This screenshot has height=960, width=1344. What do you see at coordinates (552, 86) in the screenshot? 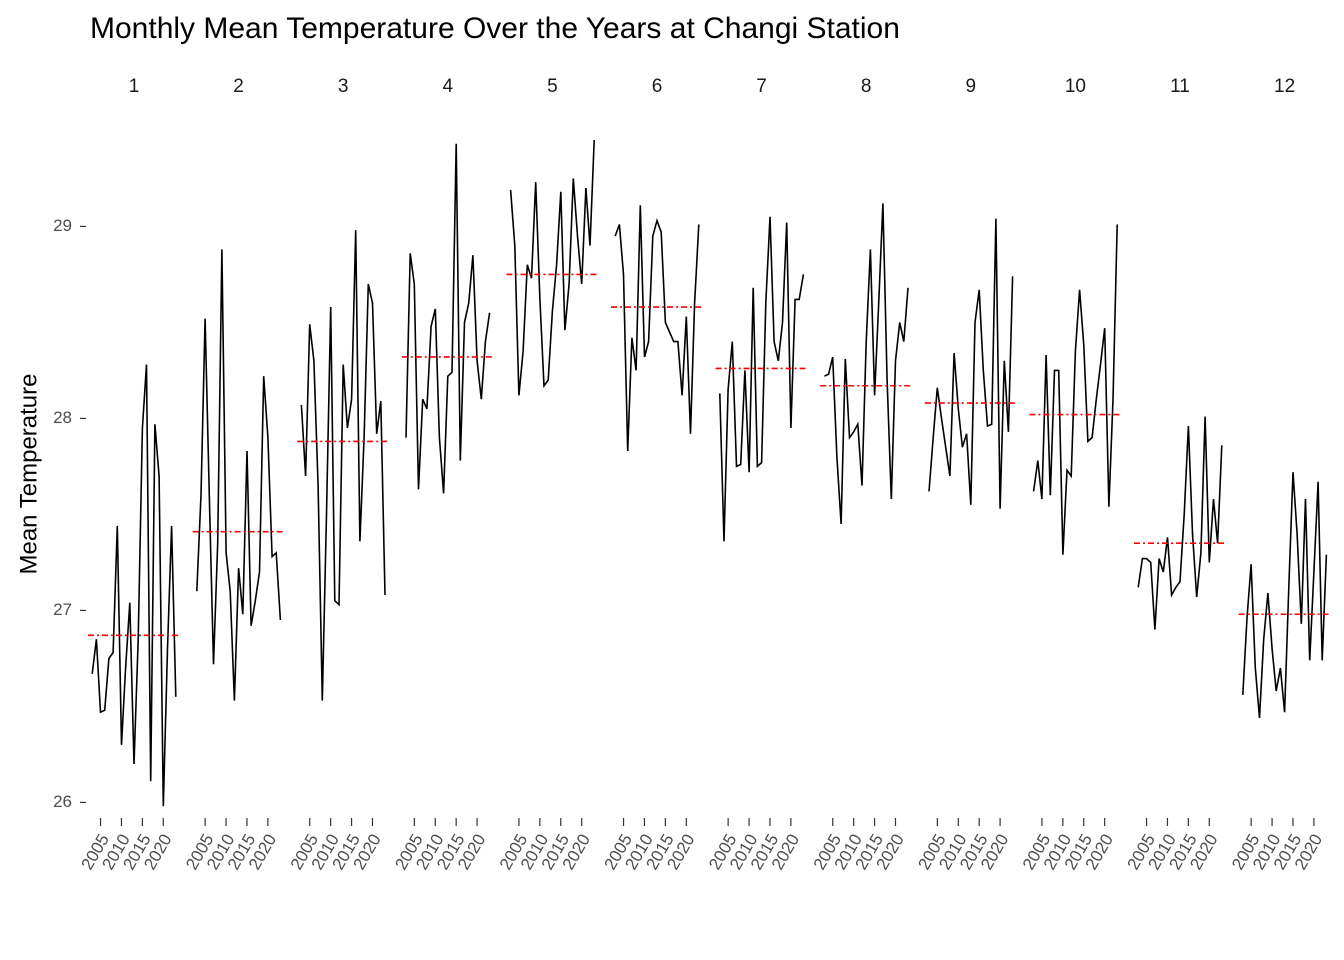
I see `facet-label: 5` at bounding box center [552, 86].